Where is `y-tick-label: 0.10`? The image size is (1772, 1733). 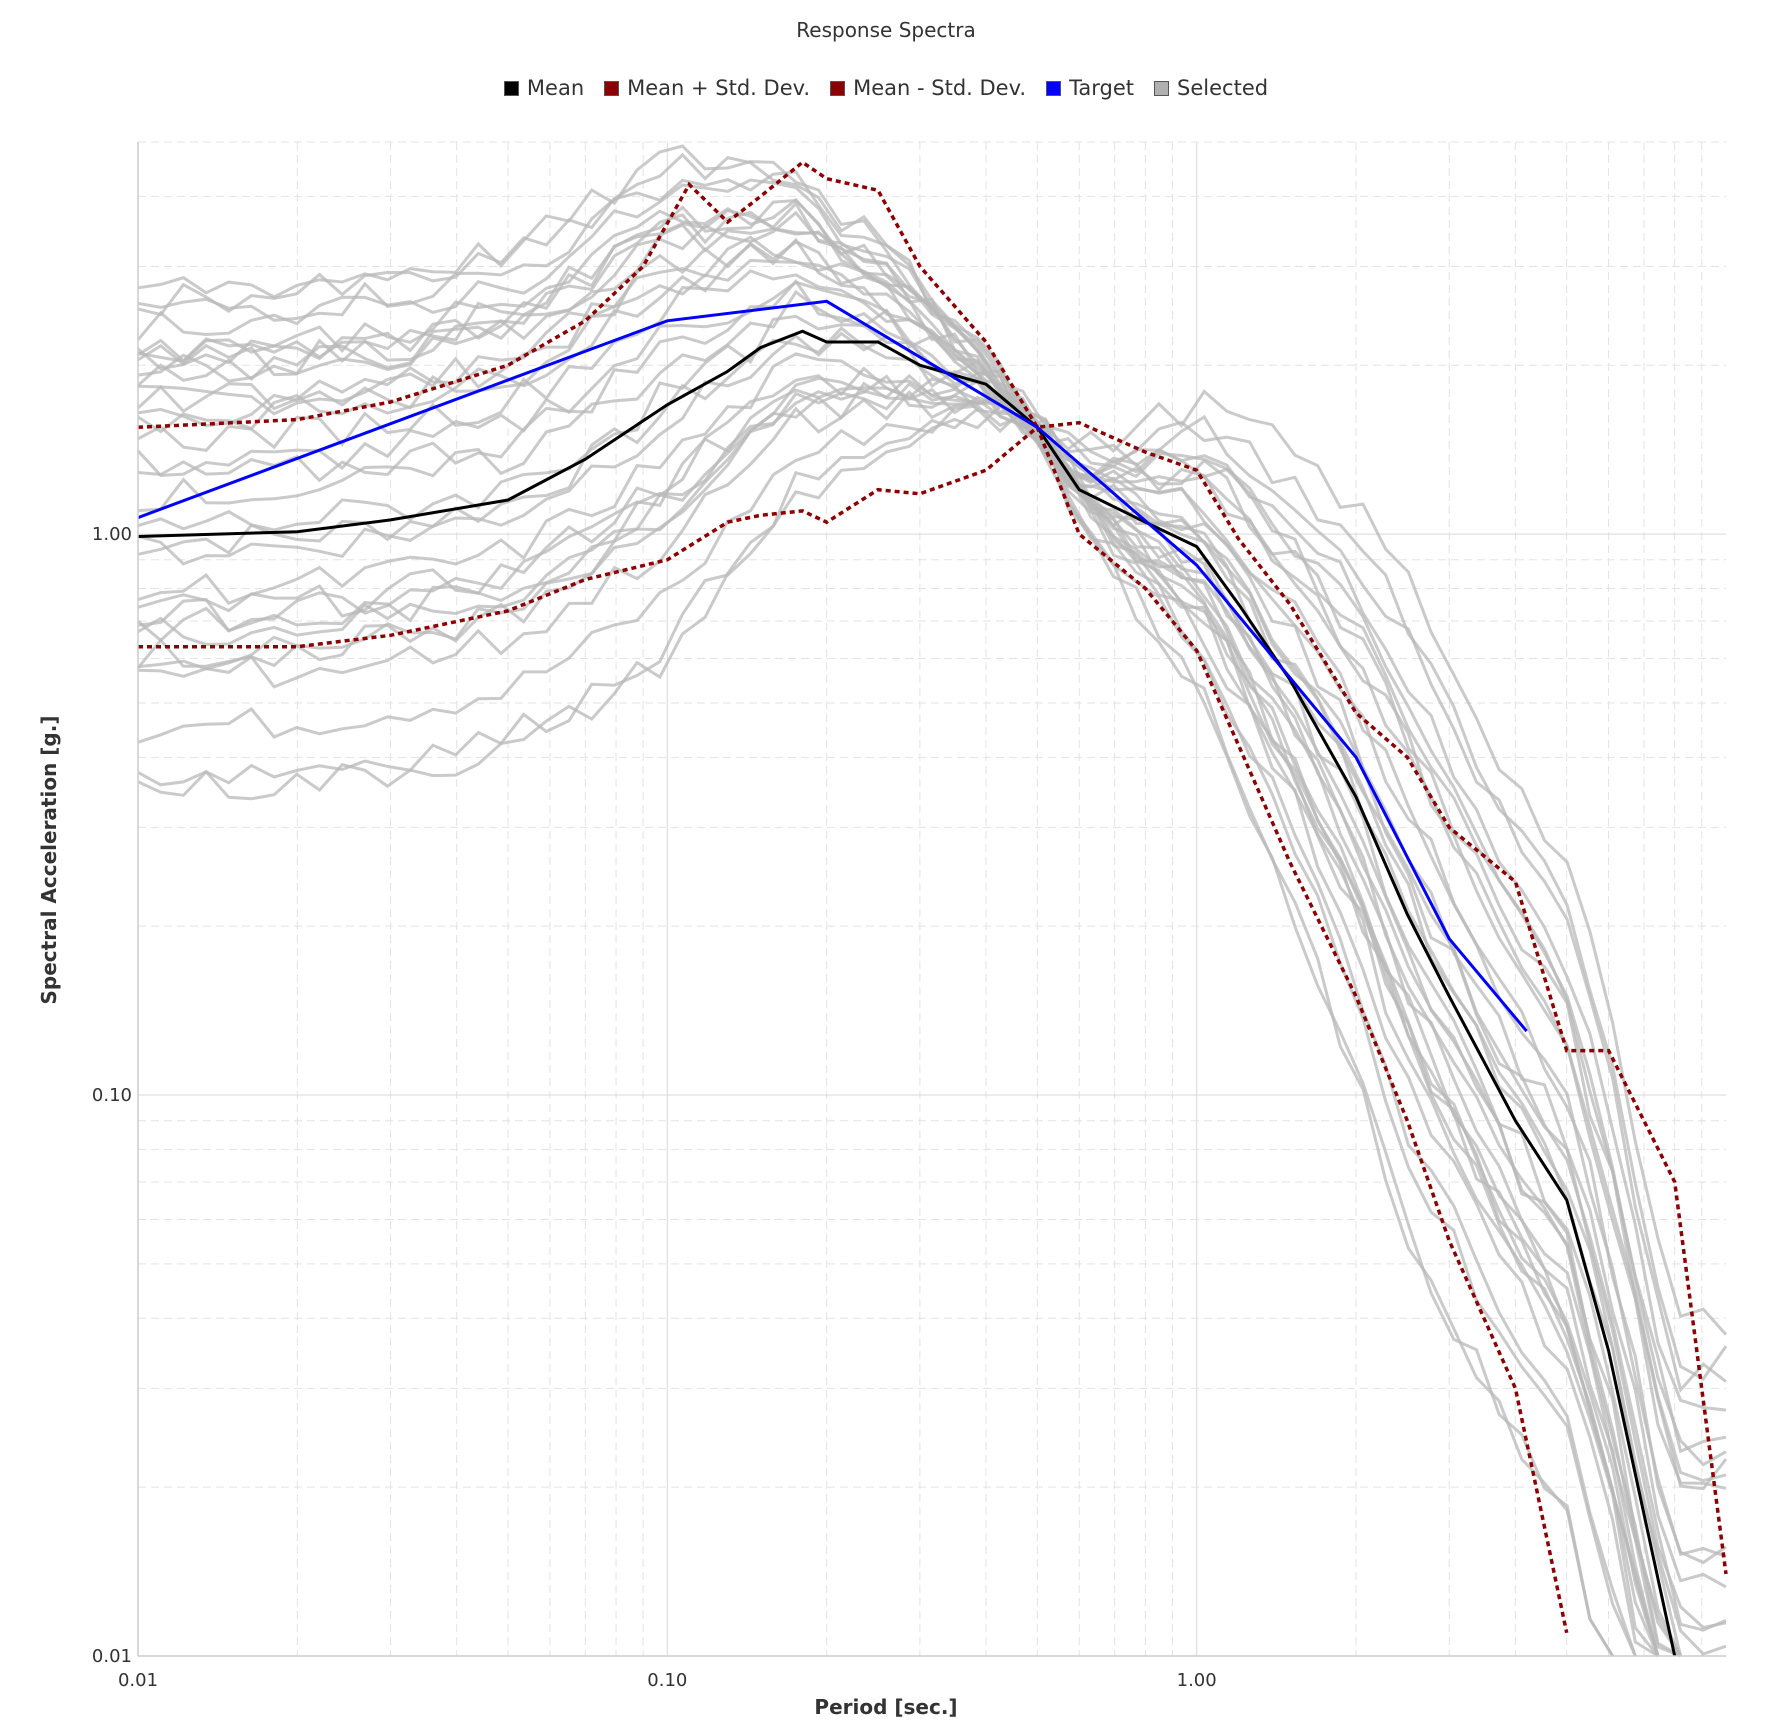
y-tick-label: 0.10 is located at coordinates (112, 1095).